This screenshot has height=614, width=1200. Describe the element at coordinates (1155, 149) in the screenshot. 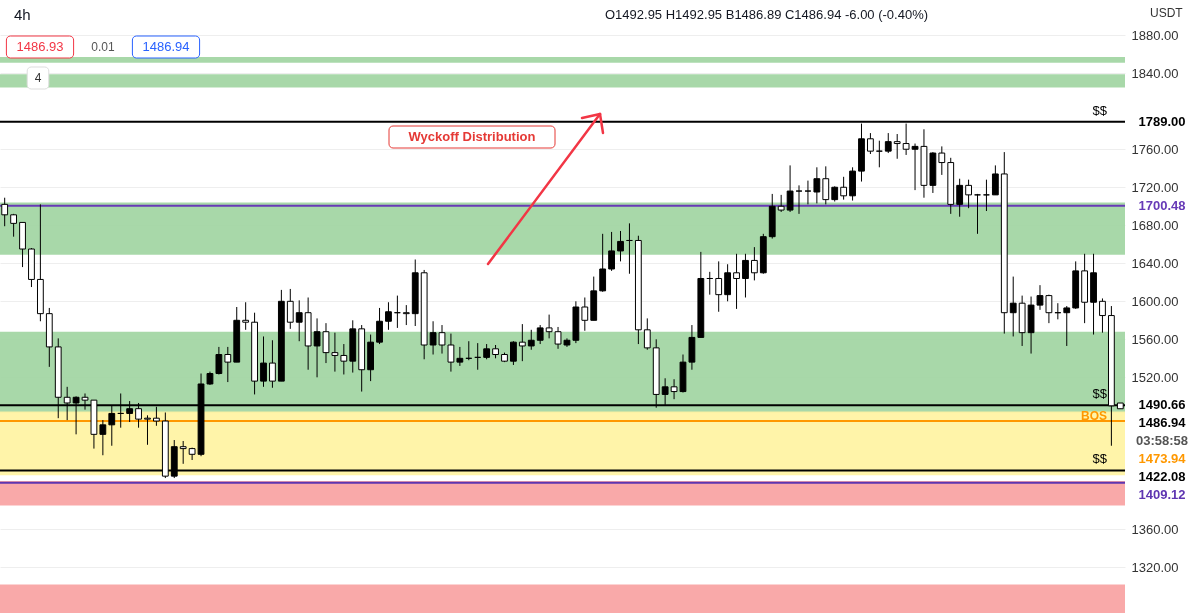

I see `y-tick-label: 1760.00` at that location.